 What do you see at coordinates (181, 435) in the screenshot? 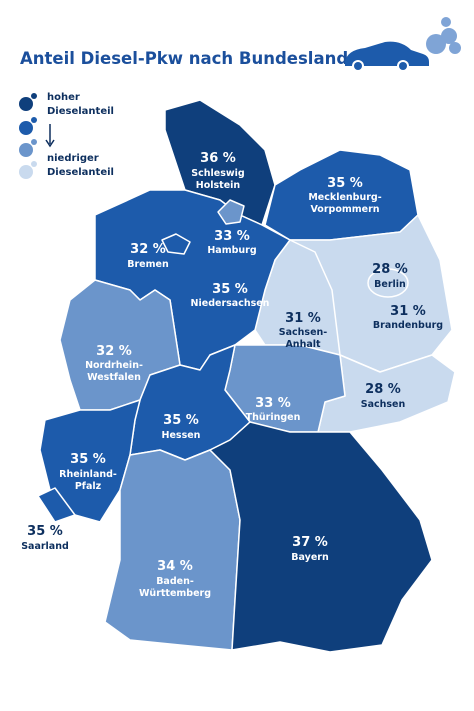
I see `state-name: Hessen` at bounding box center [181, 435].